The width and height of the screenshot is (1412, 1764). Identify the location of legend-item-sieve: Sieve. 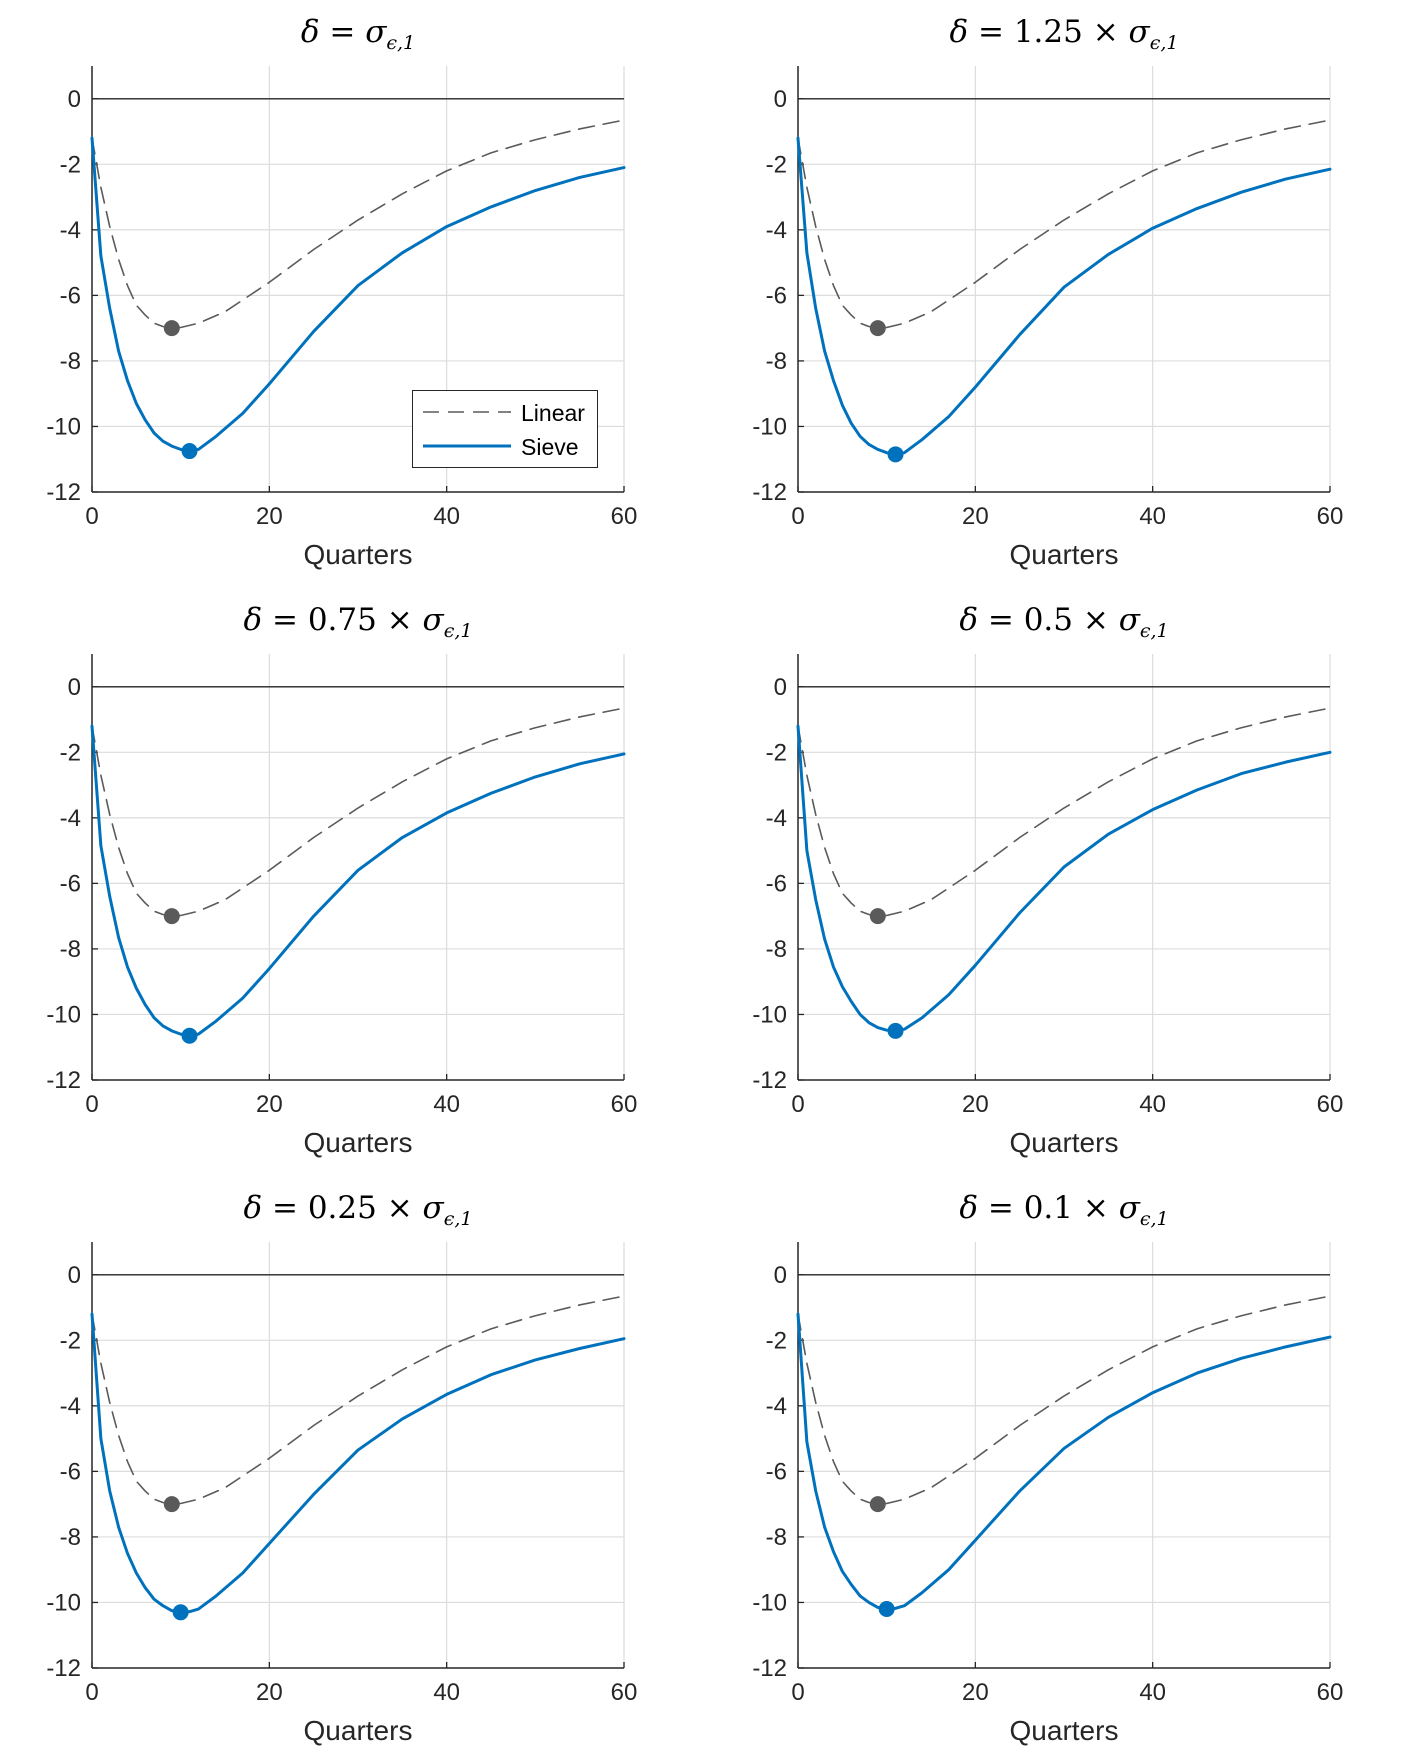
(505, 446).